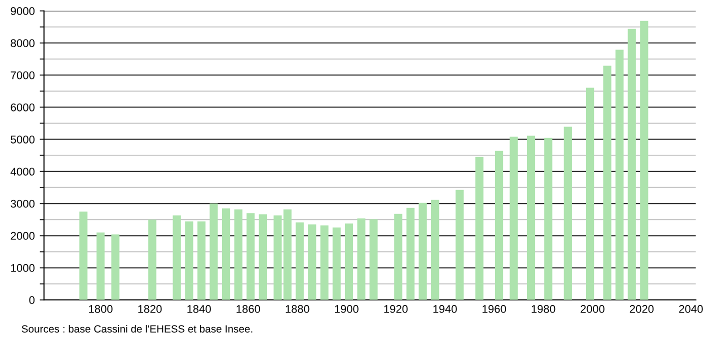 Image resolution: width=710 pixels, height=340 pixels. I want to click on y-tick-label: 3000, so click(22, 204).